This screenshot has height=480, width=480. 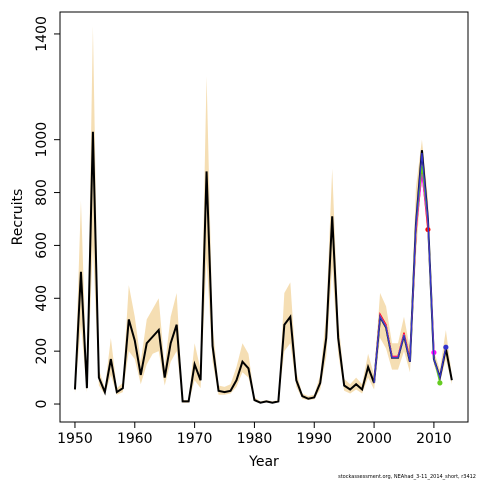 I want to click on y-tick-label: 200, so click(x=42, y=351).